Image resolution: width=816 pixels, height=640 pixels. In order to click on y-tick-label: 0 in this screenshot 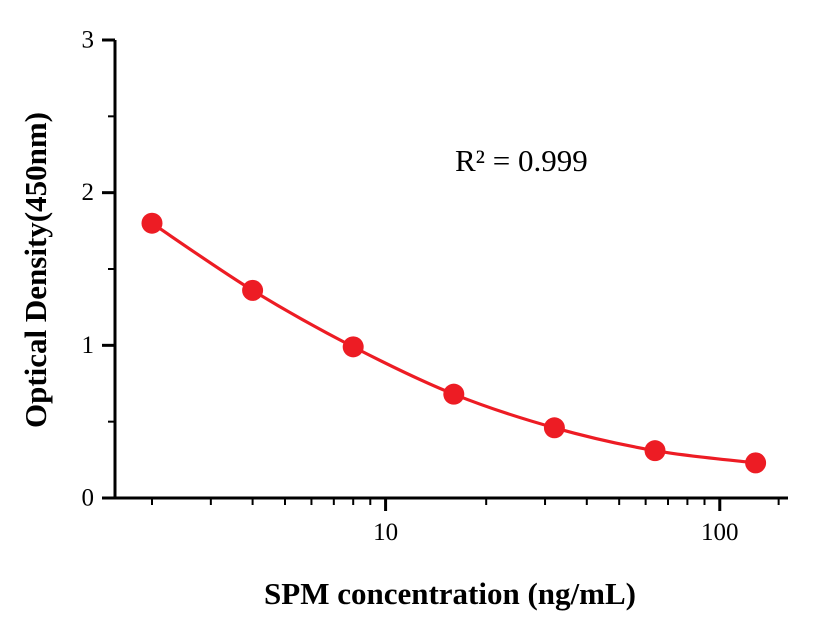, I will do `click(88, 498)`.